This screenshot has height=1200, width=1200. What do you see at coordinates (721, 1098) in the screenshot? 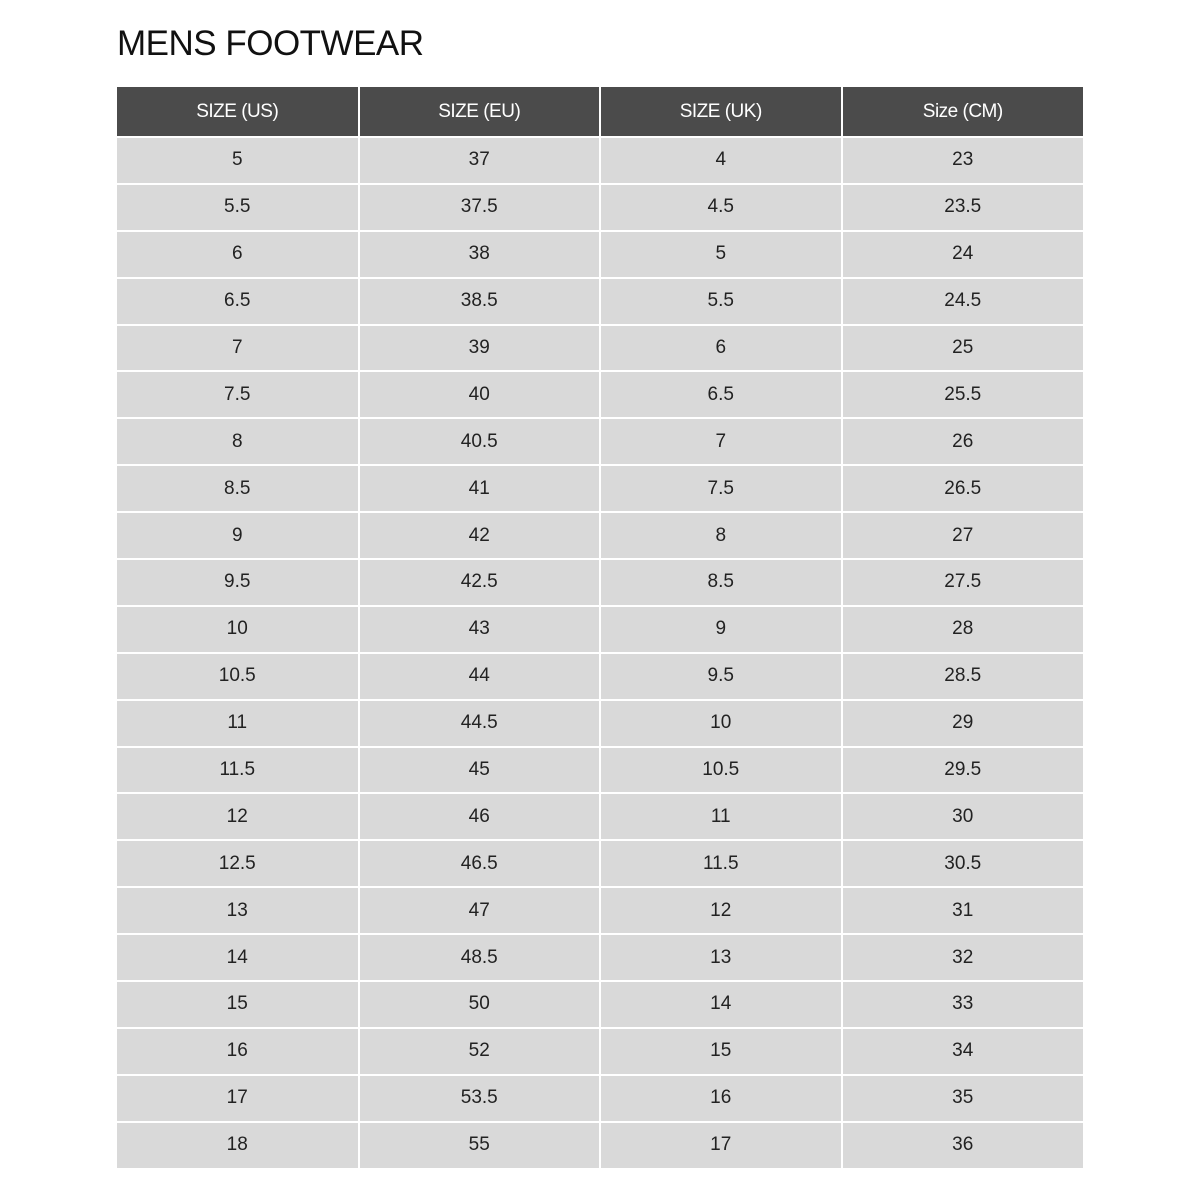
I see `cell-size-uk: 16` at bounding box center [721, 1098].